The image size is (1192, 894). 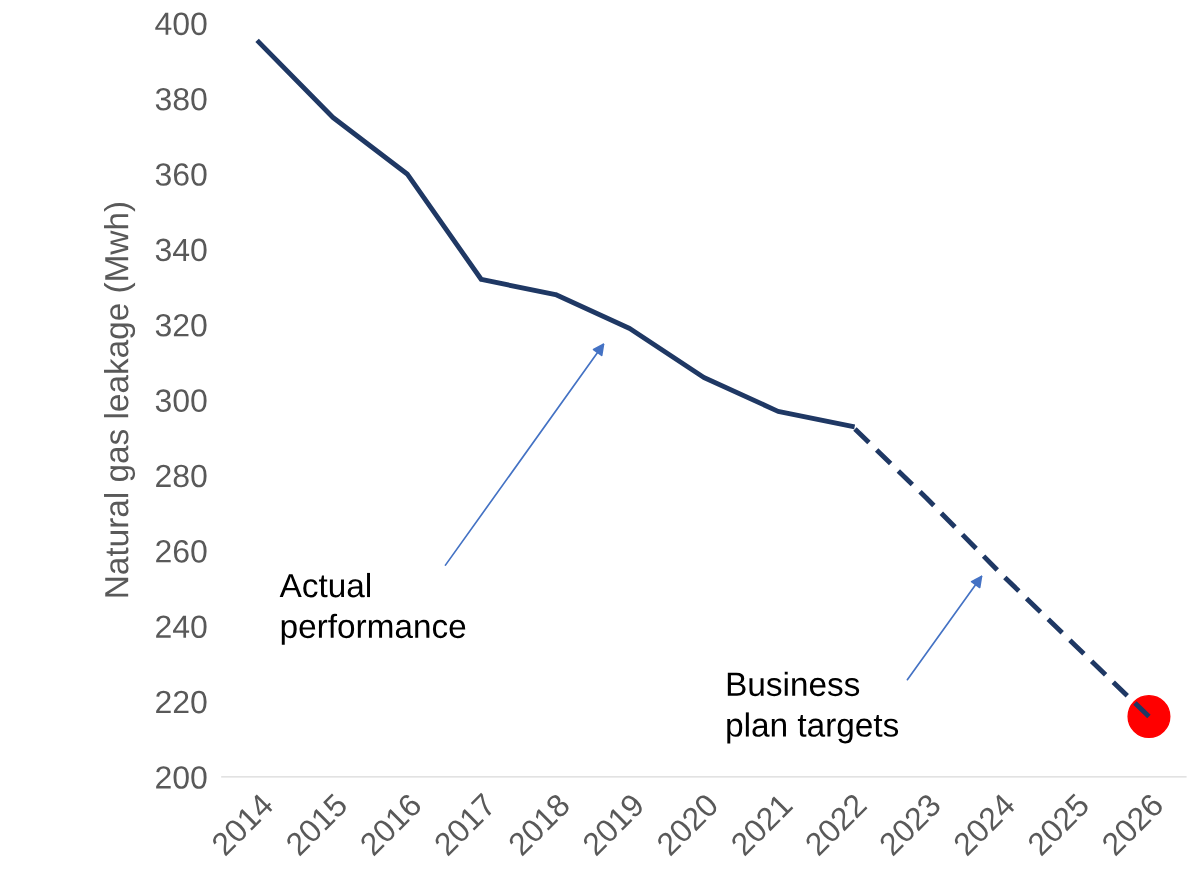 I want to click on y-tick-label: 320, so click(x=181, y=325).